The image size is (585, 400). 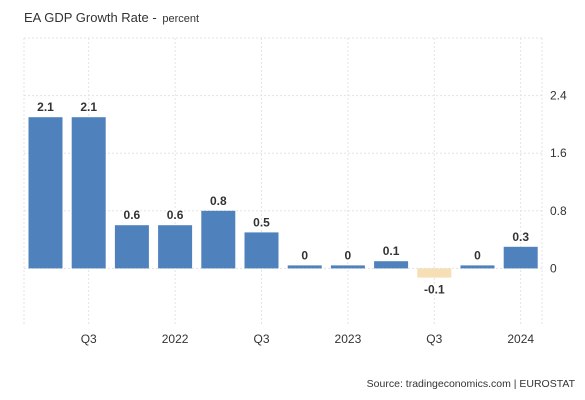 I want to click on title-text: EA GDP Growth Rate, so click(x=86, y=17).